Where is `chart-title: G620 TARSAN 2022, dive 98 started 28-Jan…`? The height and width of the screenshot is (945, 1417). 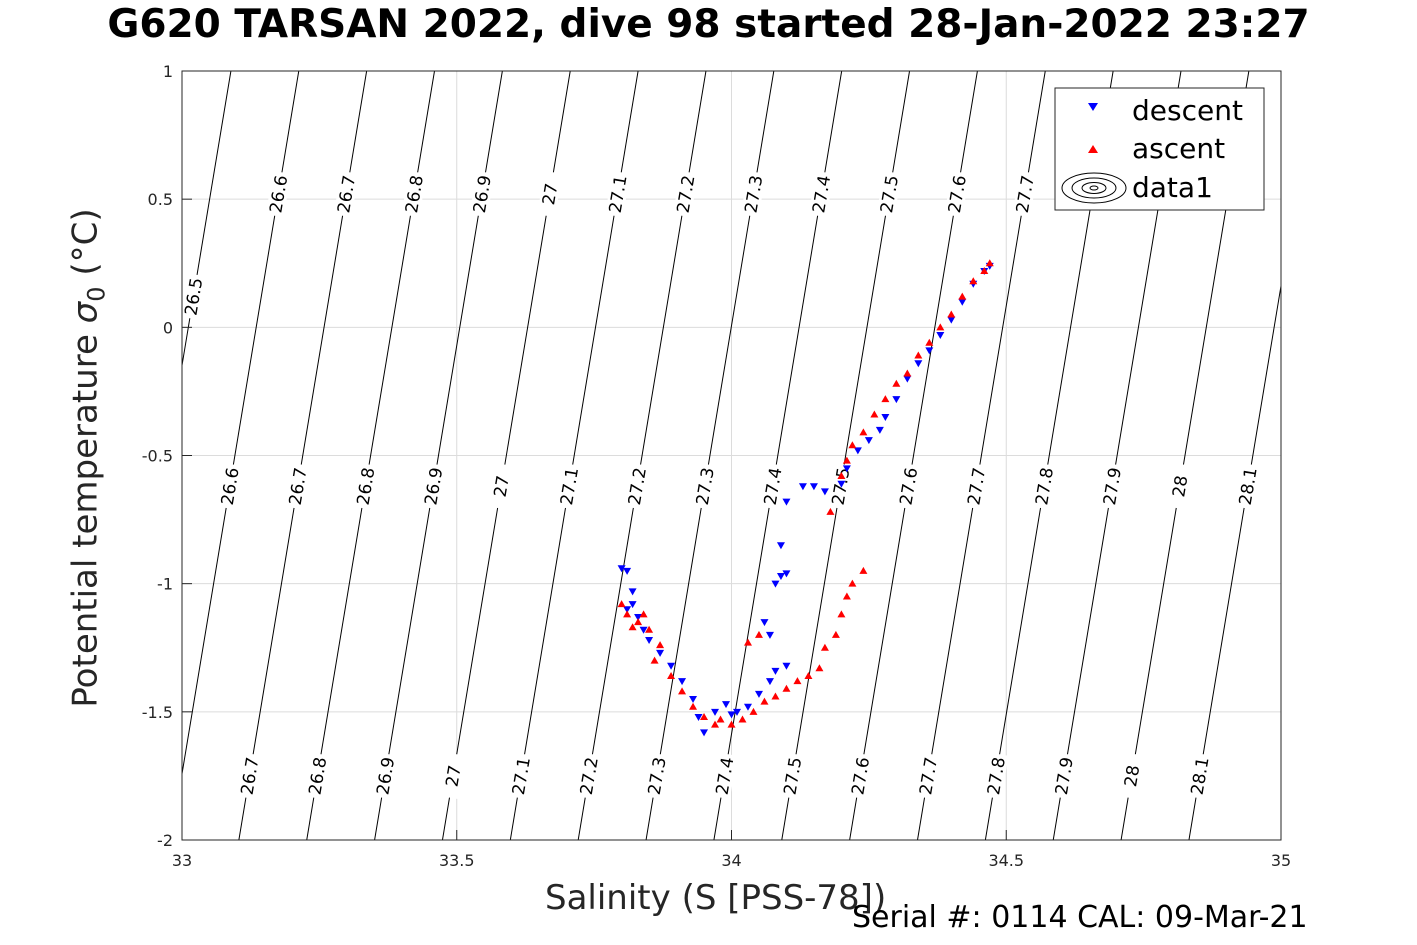
chart-title: G620 TARSAN 2022, dive 98 started 28-Jan… is located at coordinates (708, 24).